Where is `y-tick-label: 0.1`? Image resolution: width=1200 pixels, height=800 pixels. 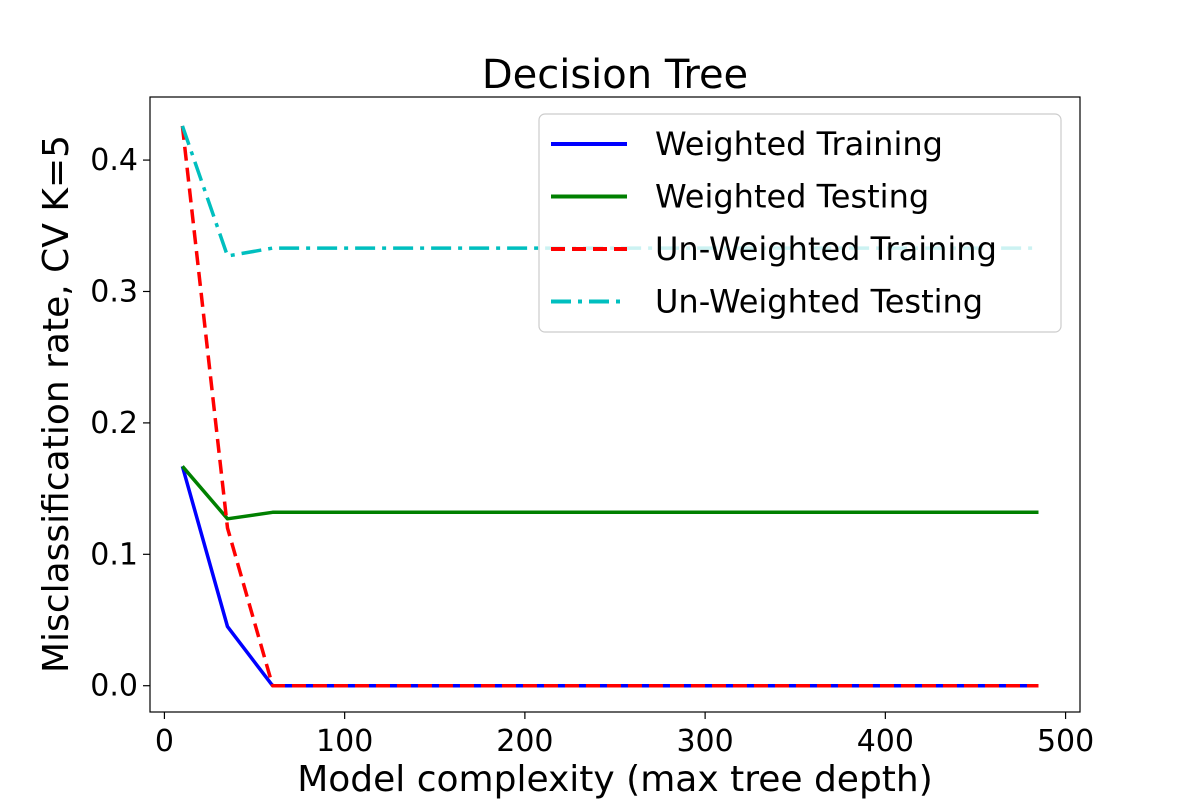
y-tick-label: 0.1 is located at coordinates (114, 554).